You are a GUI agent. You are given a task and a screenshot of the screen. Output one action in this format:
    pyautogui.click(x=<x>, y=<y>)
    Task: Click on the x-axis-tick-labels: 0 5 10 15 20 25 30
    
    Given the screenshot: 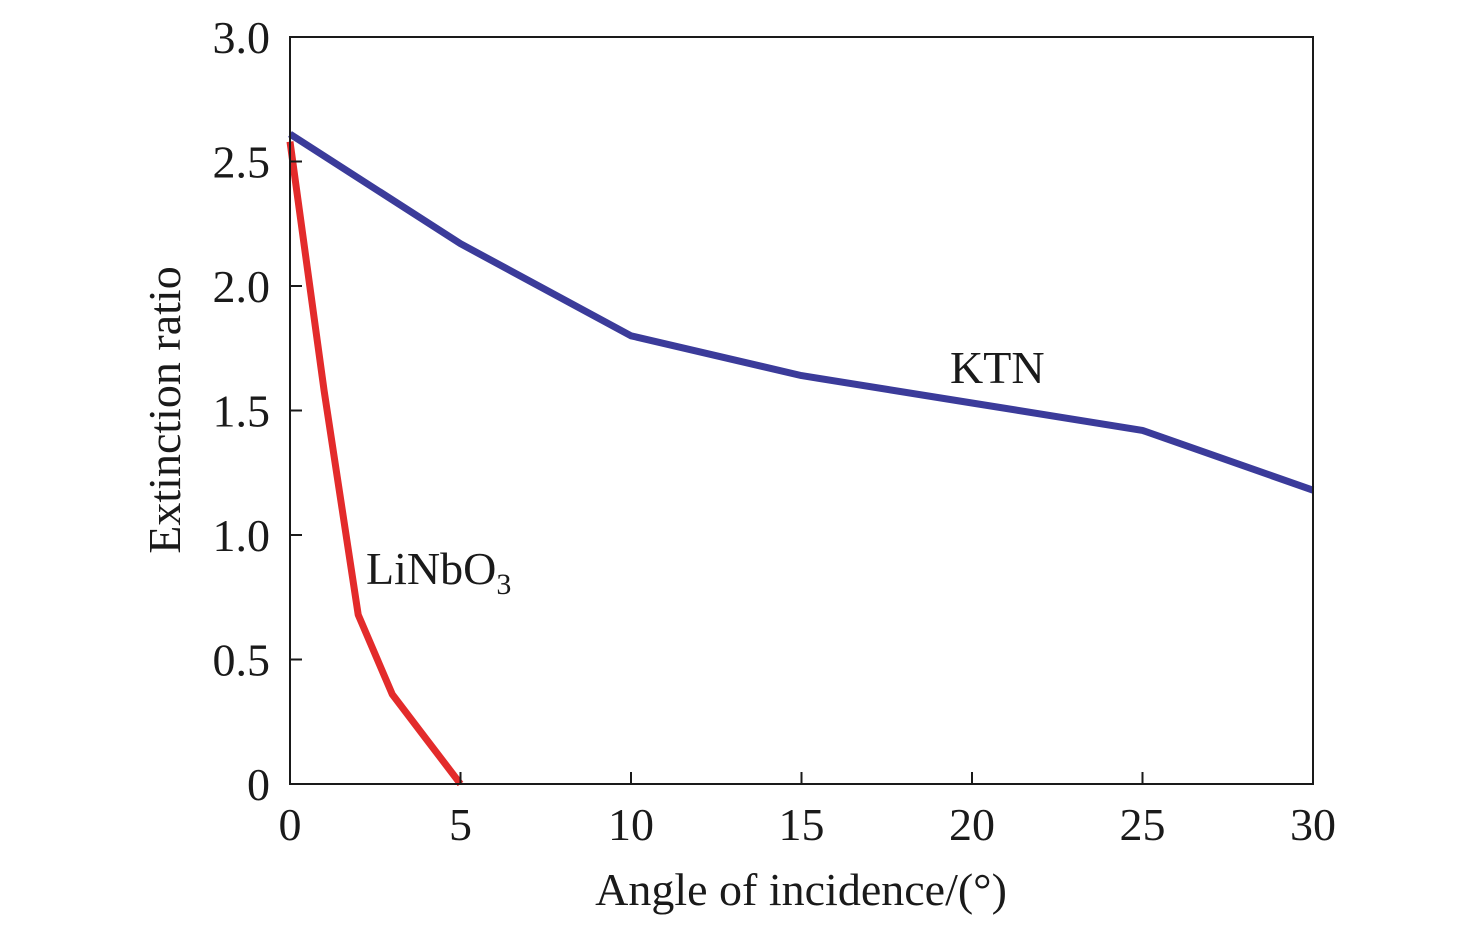 What is the action you would take?
    pyautogui.click(x=808, y=824)
    